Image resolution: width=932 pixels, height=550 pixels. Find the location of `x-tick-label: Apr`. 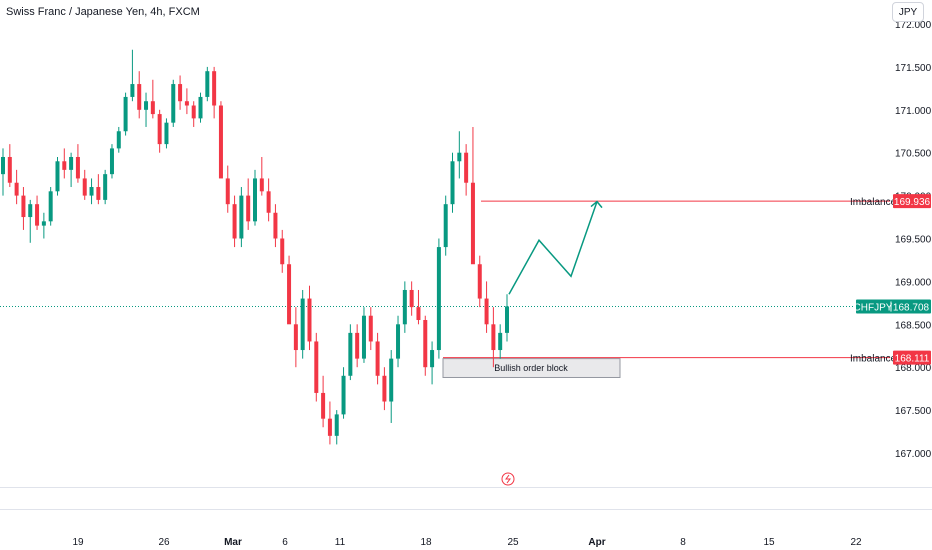

x-tick-label: Apr is located at coordinates (596, 542).